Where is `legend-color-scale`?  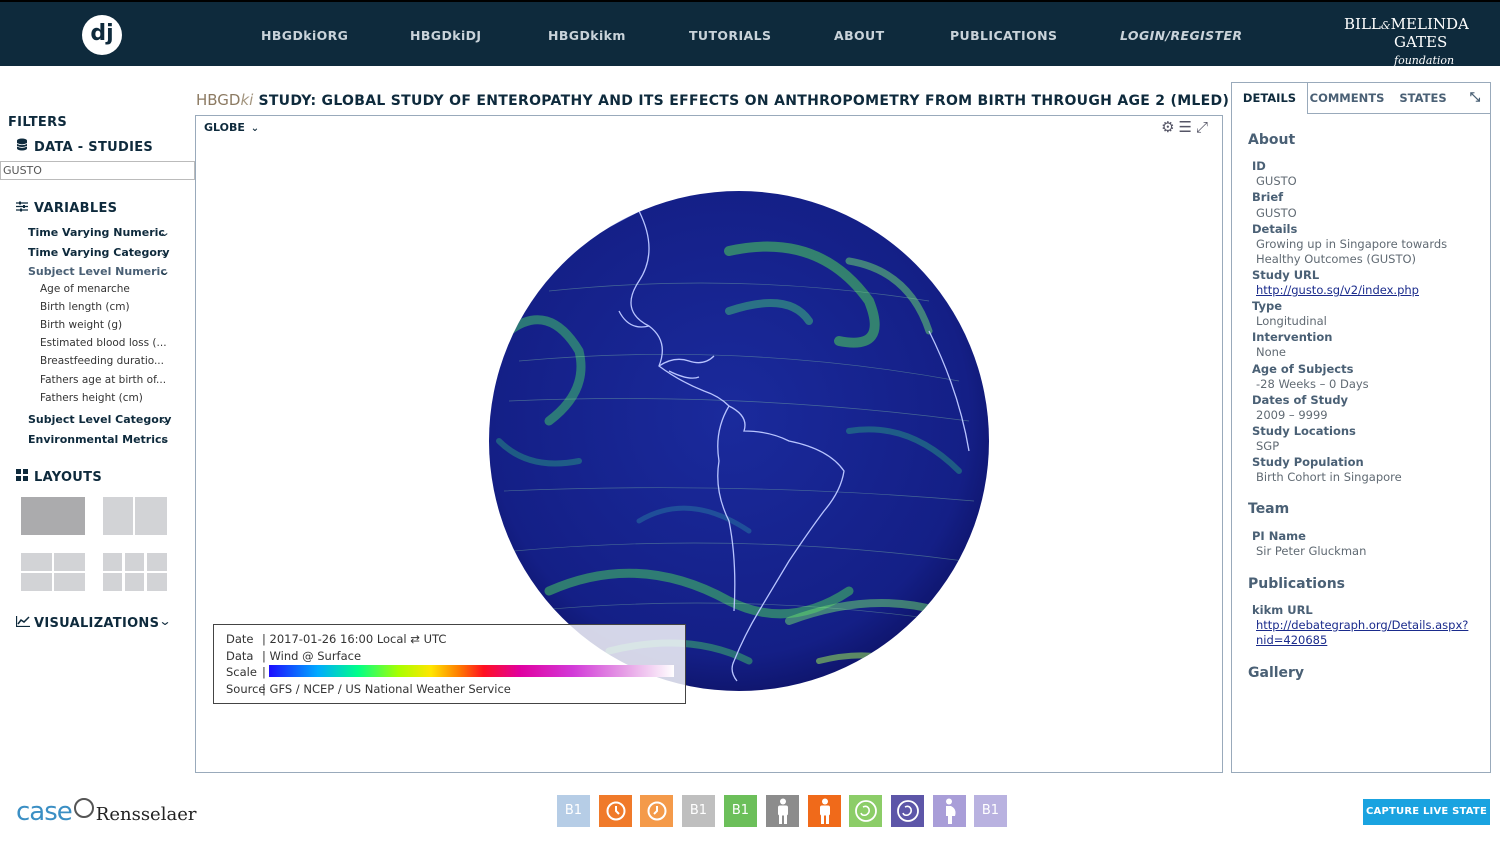
legend-color-scale is located at coordinates (471, 671).